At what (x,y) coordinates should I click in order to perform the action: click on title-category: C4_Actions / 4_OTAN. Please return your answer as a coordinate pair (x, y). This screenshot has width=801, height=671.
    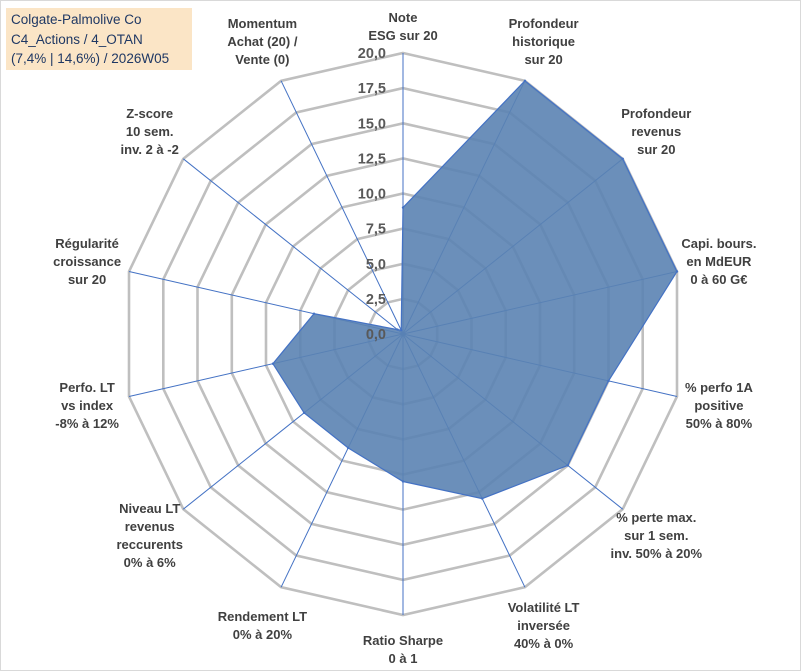
    Looking at the image, I should click on (77, 39).